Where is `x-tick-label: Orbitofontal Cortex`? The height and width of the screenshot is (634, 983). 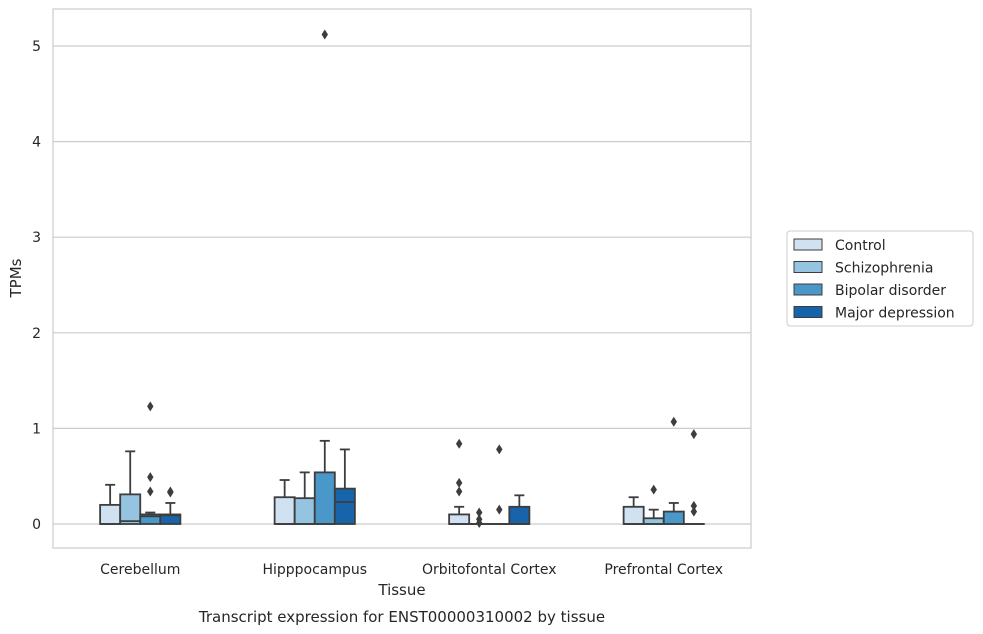
x-tick-label: Orbitofontal Cortex is located at coordinates (489, 570).